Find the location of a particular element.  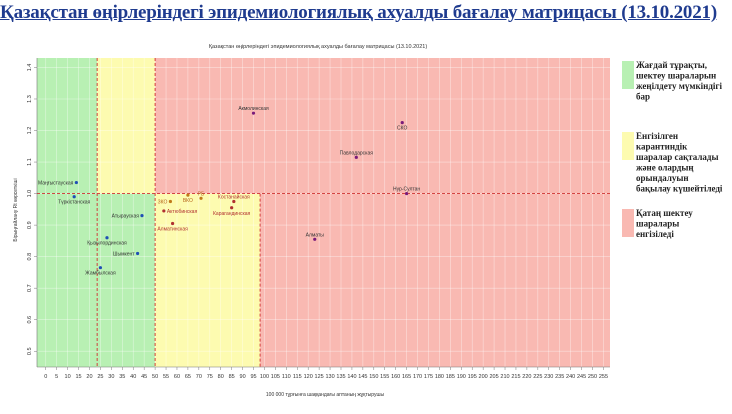

x-tick-label: 225 is located at coordinates (537, 377).